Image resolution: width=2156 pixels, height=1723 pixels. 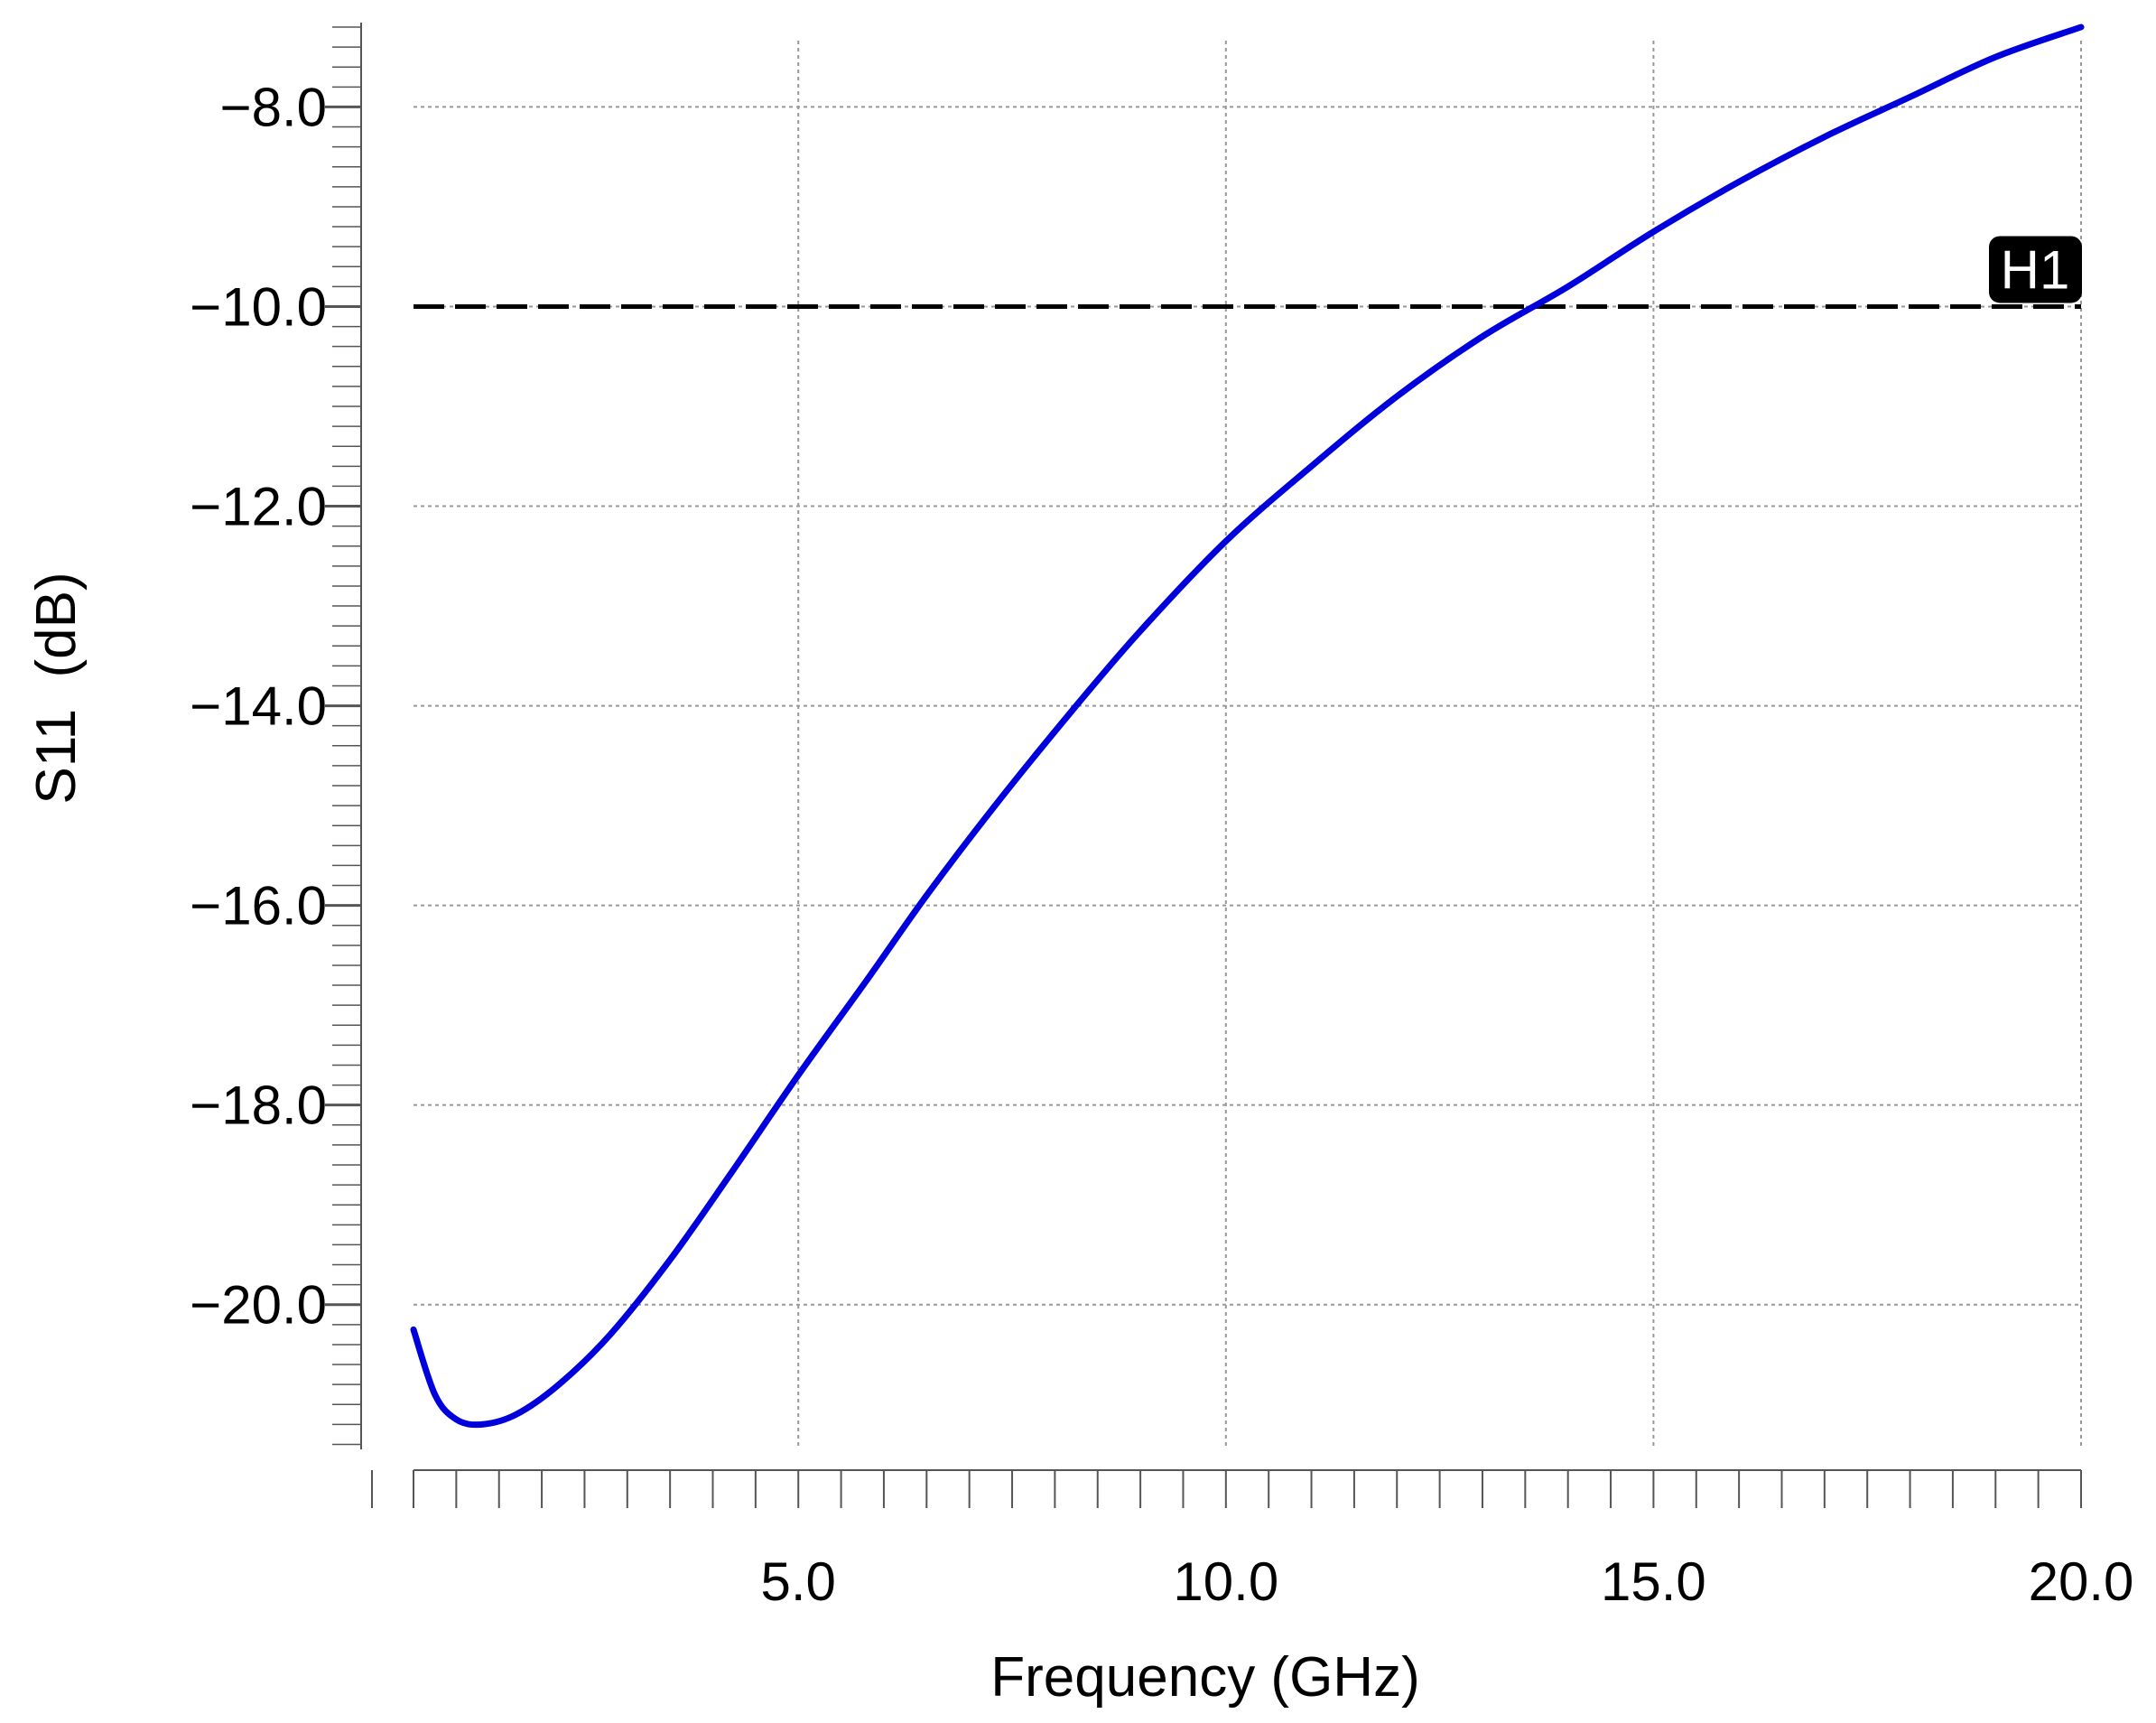 I want to click on y-tick-label: −16.0, so click(x=259, y=906).